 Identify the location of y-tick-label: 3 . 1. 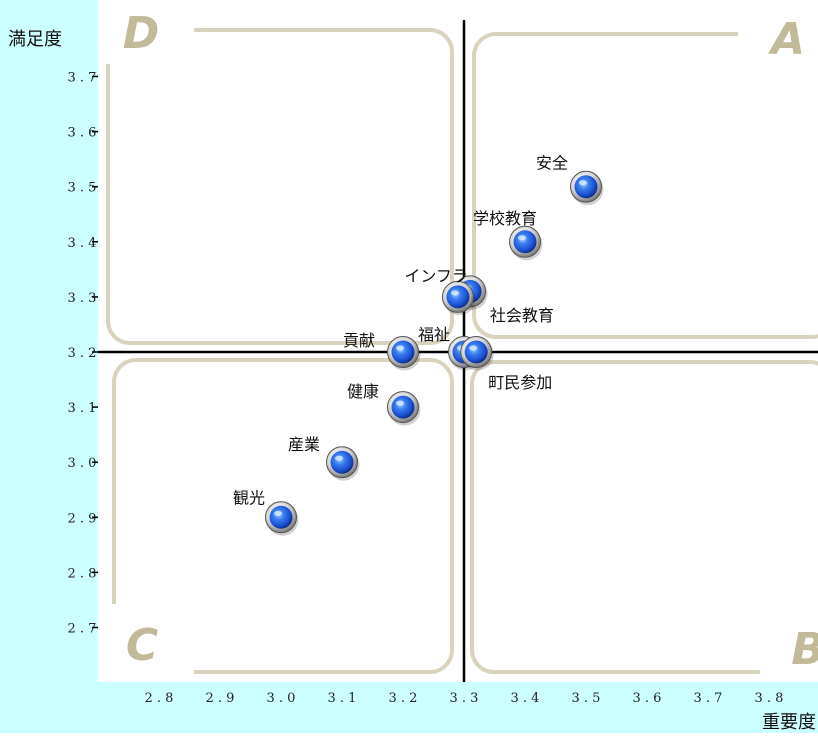
(82, 408).